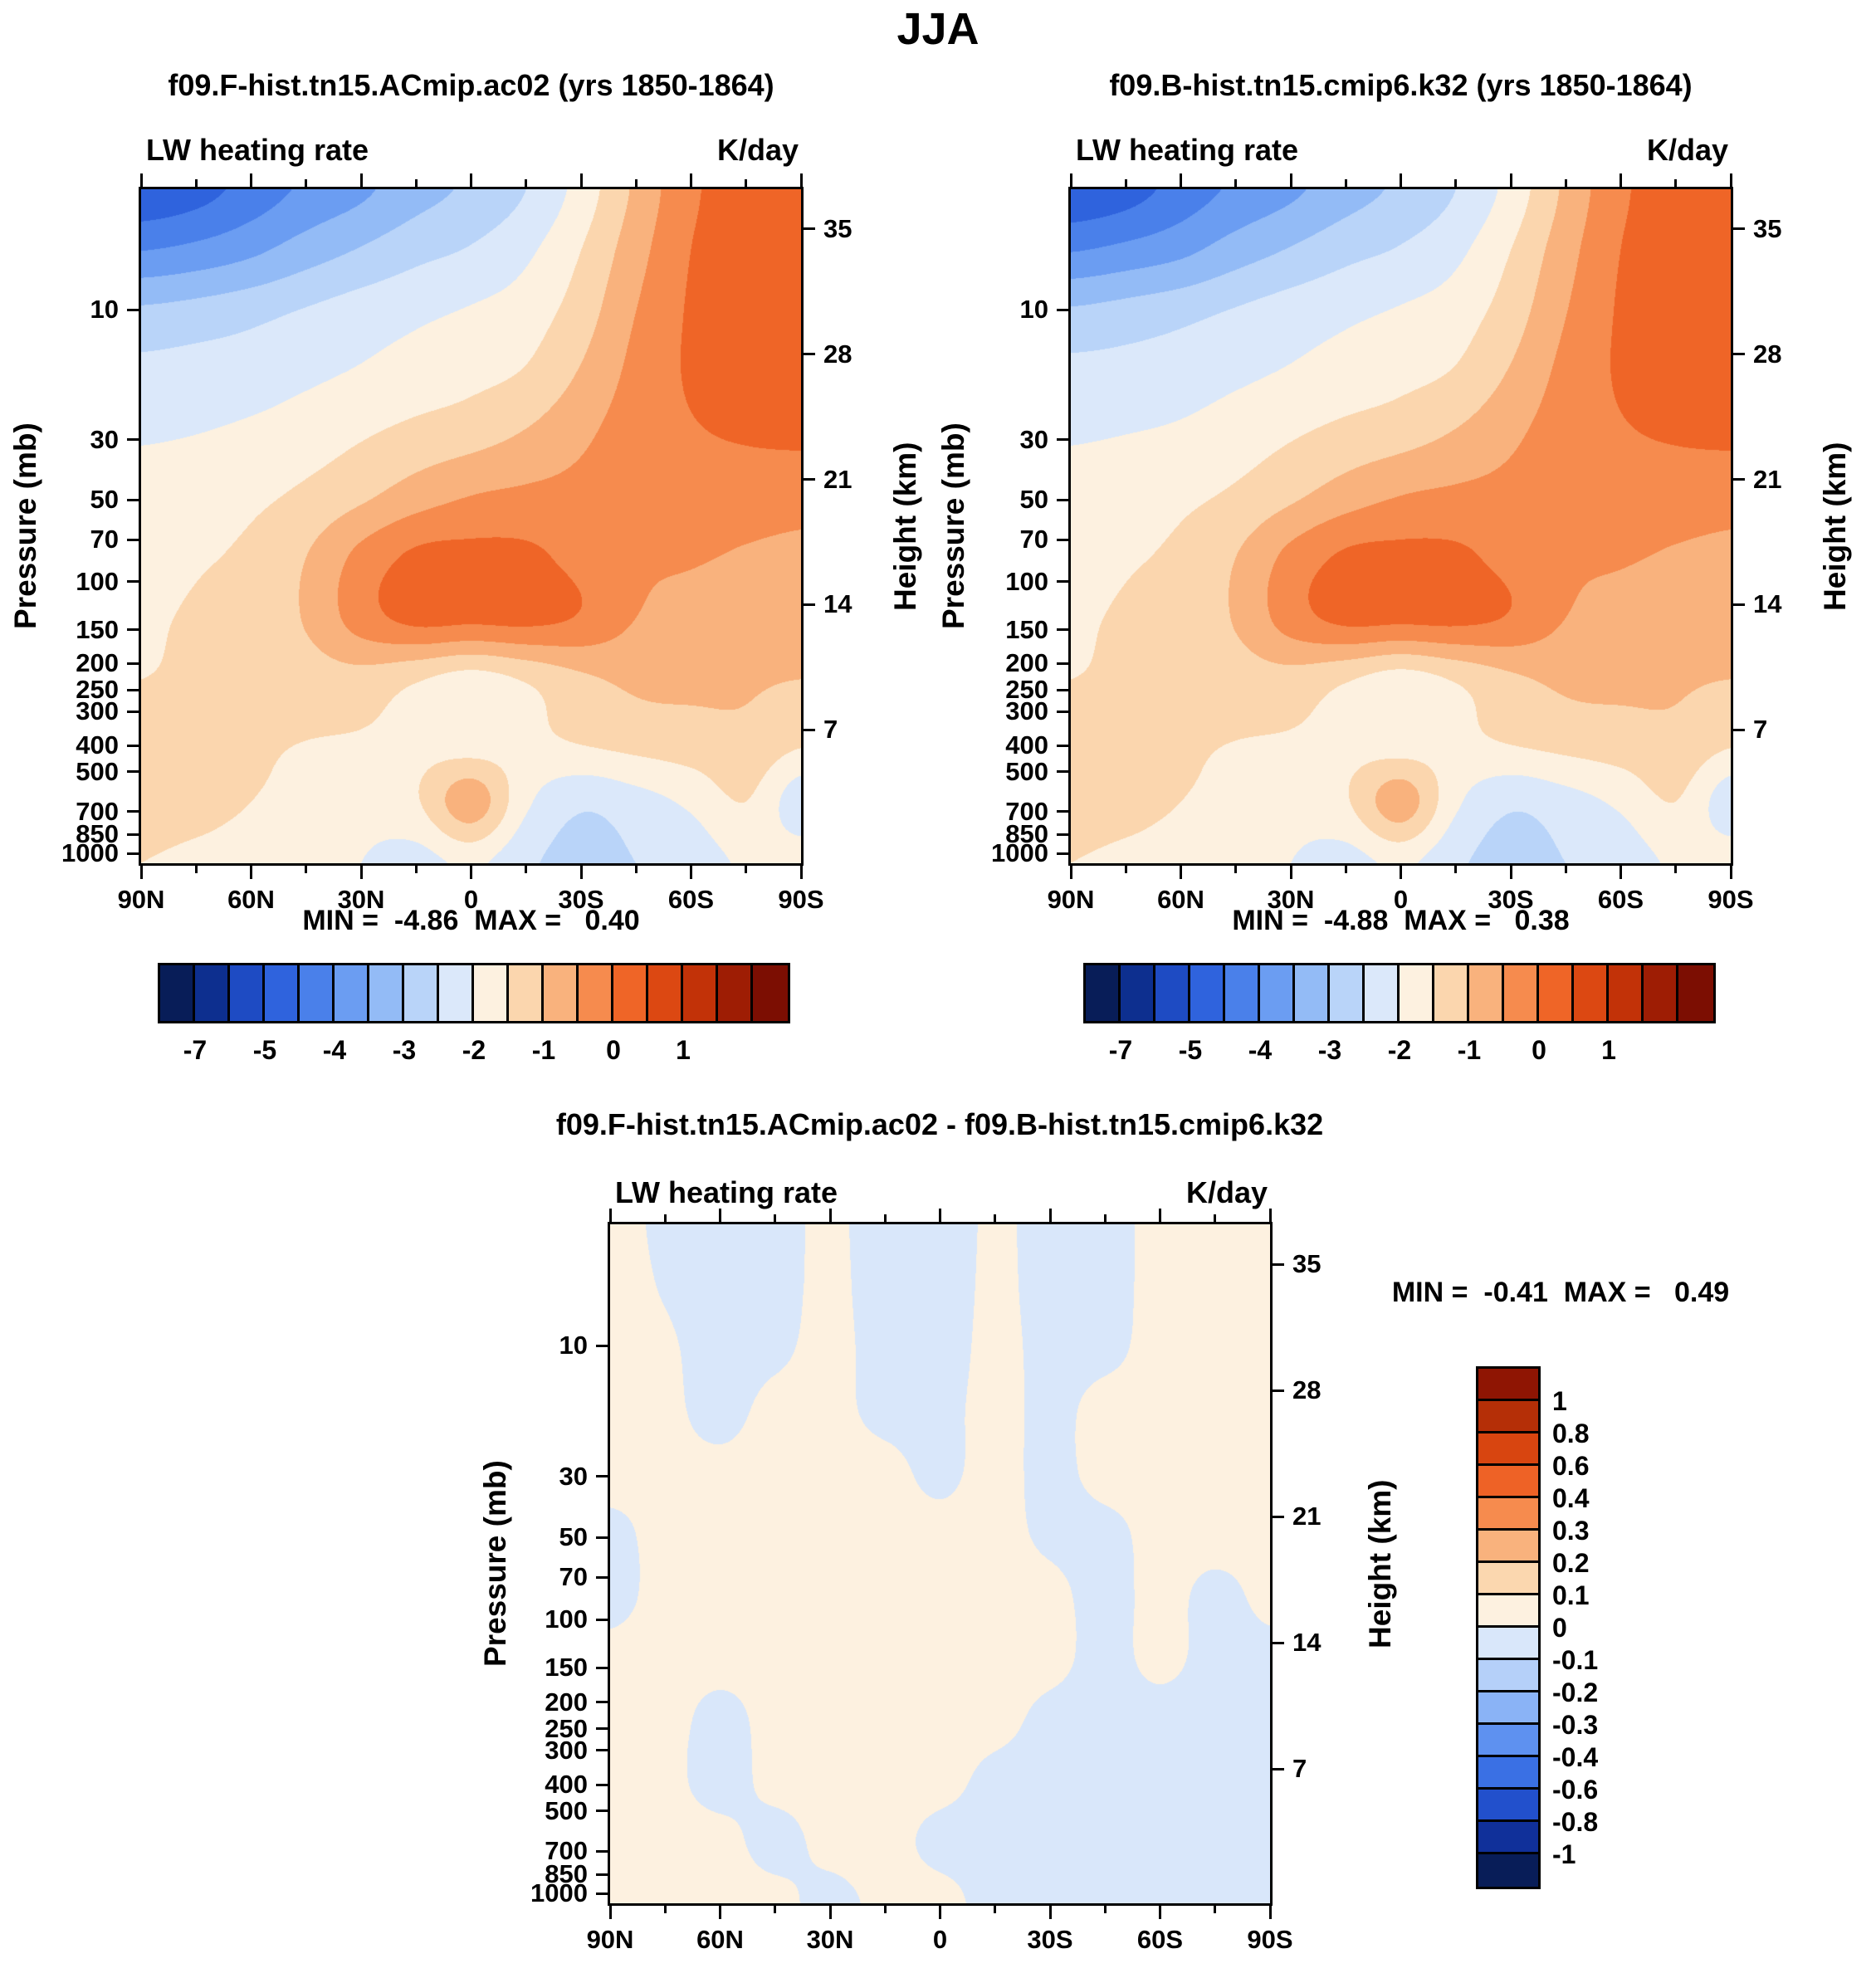 The width and height of the screenshot is (1876, 1978). I want to click on height-tick-label: 14, so click(1307, 1643).